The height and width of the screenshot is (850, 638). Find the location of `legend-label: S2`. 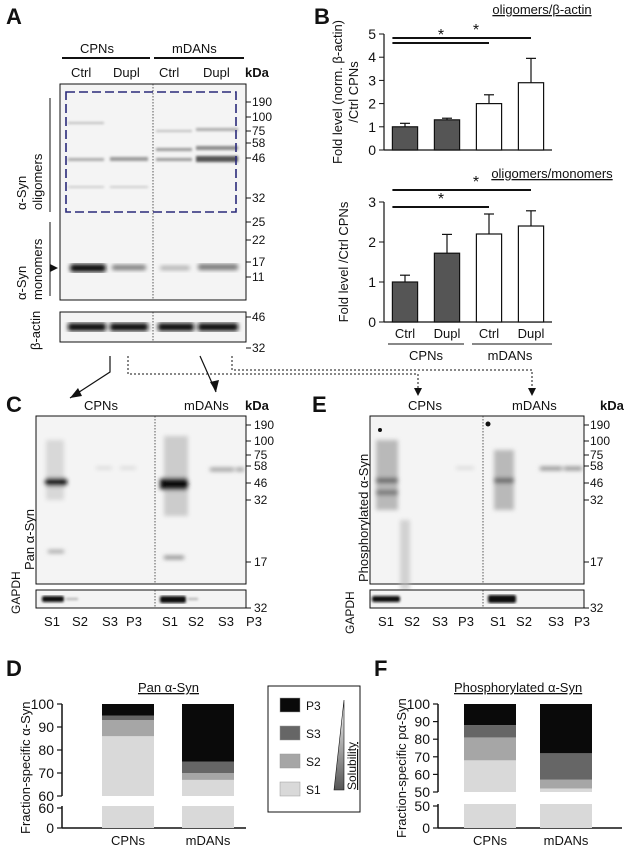

legend-label: S2 is located at coordinates (313, 762).